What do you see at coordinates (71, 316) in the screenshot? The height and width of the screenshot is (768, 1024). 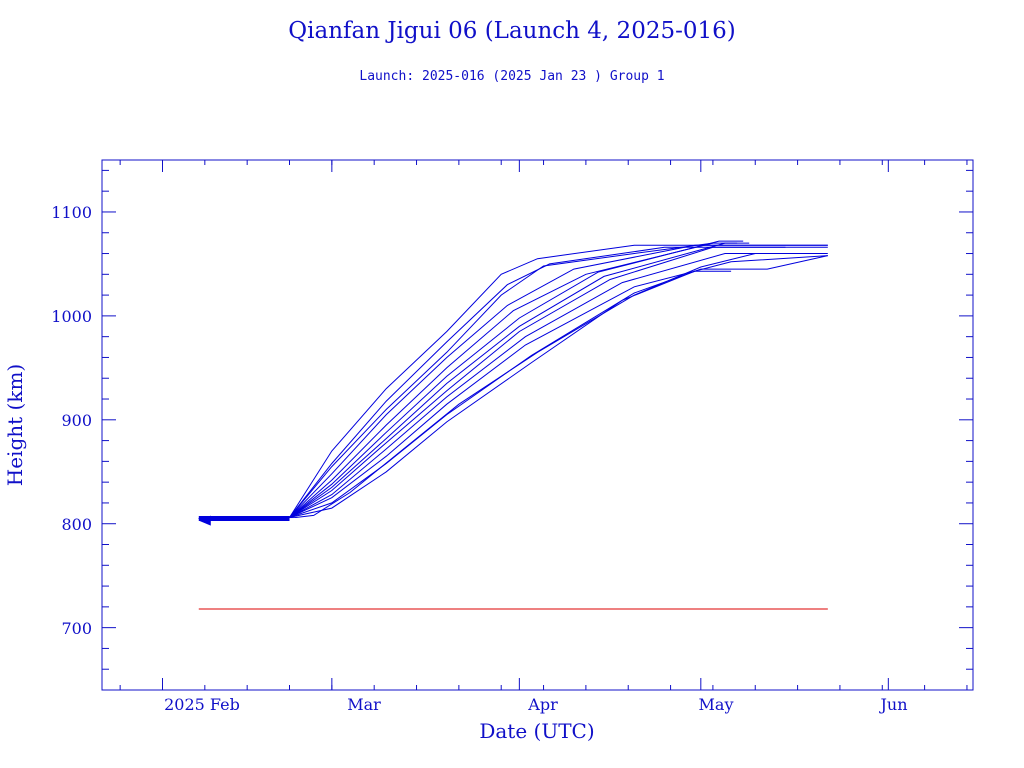 I see `y-tick-label: 1000` at bounding box center [71, 316].